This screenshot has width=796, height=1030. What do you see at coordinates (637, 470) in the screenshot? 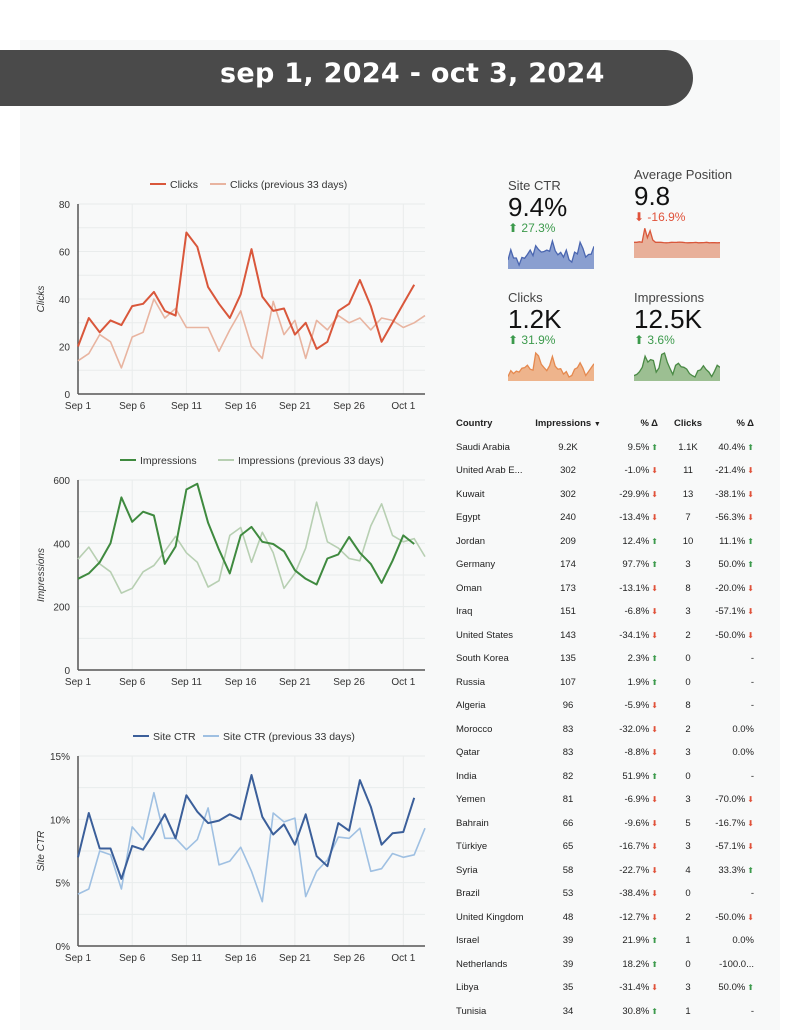
I see `delta-value: -1.0%` at bounding box center [637, 470].